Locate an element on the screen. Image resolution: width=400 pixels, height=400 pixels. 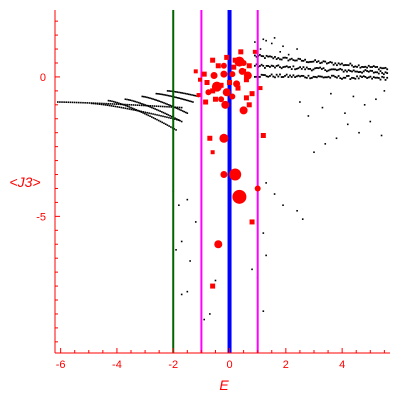
red-points-series is located at coordinates (229, 169).